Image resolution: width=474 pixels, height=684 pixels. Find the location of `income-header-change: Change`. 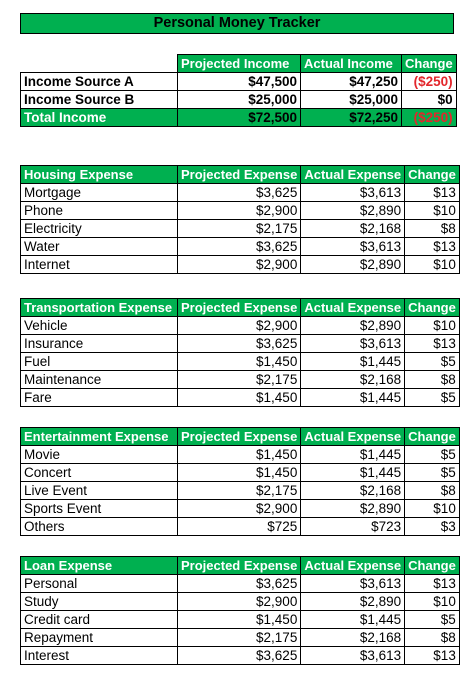

income-header-change: Change is located at coordinates (429, 63).